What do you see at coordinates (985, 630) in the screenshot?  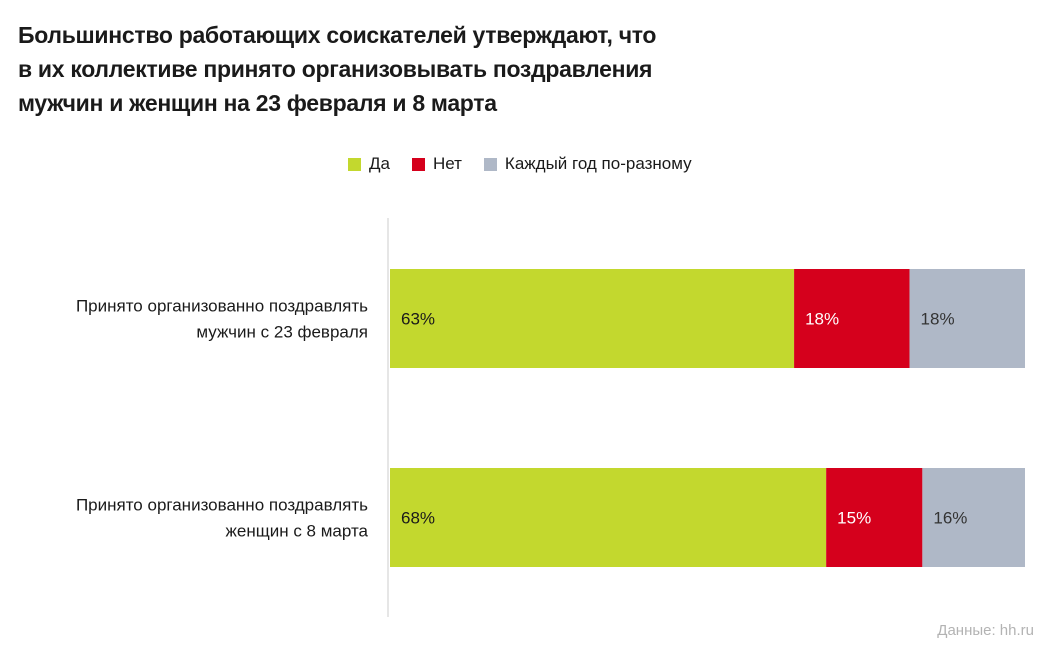 I see `data-source: Данные: hh.ru` at bounding box center [985, 630].